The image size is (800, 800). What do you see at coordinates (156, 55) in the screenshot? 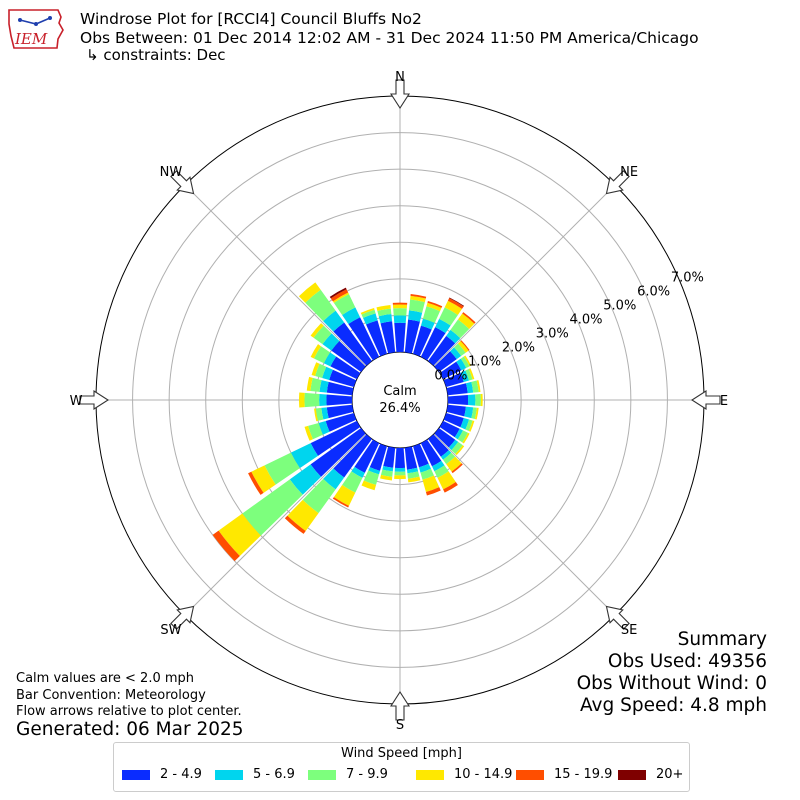
I see `constraints: ↳ constraints: Dec` at bounding box center [156, 55].